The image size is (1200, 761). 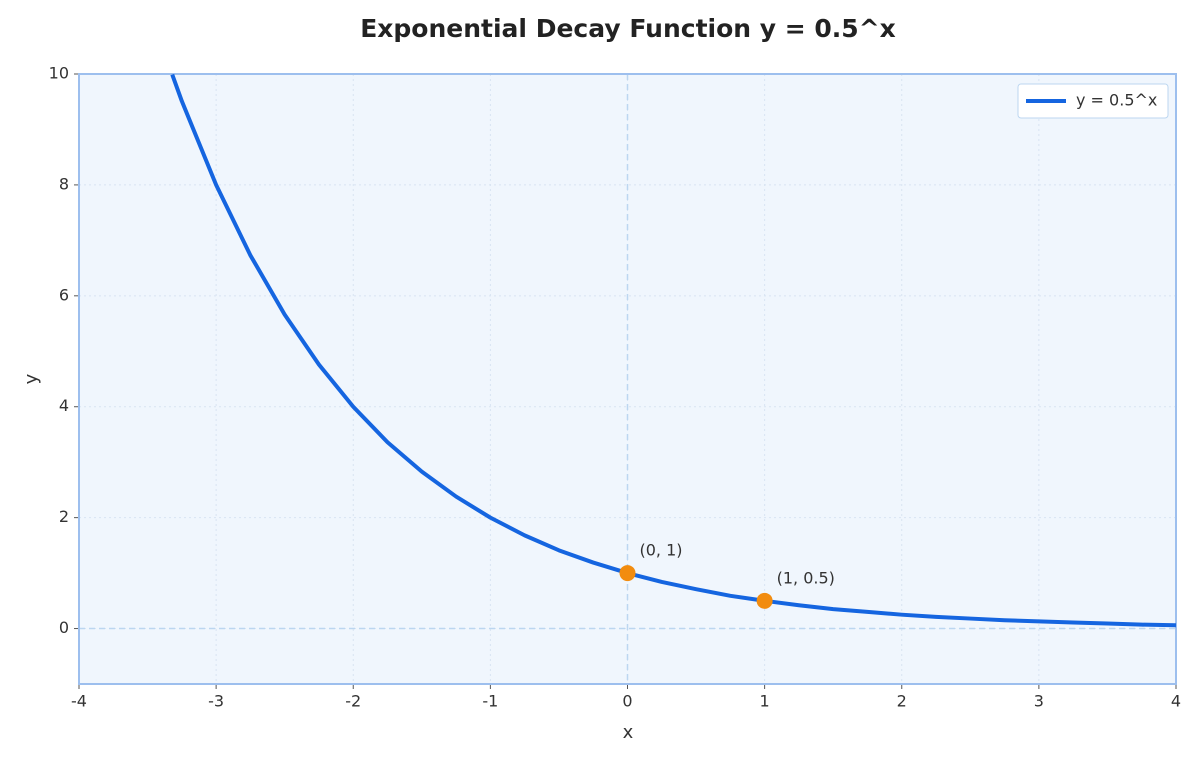 I want to click on x-tick-label: 1, so click(x=765, y=701).